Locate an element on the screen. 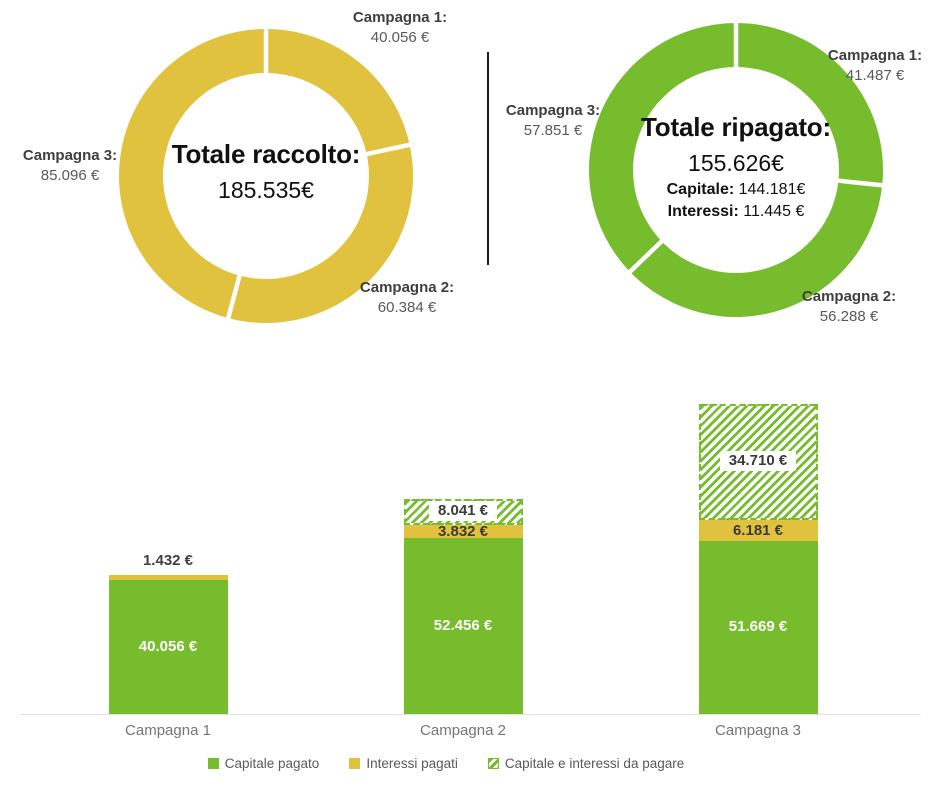 The image size is (939, 793). donut-label-ripagato-campagna-3: Campagna 3: 57.851 € is located at coordinates (553, 121).